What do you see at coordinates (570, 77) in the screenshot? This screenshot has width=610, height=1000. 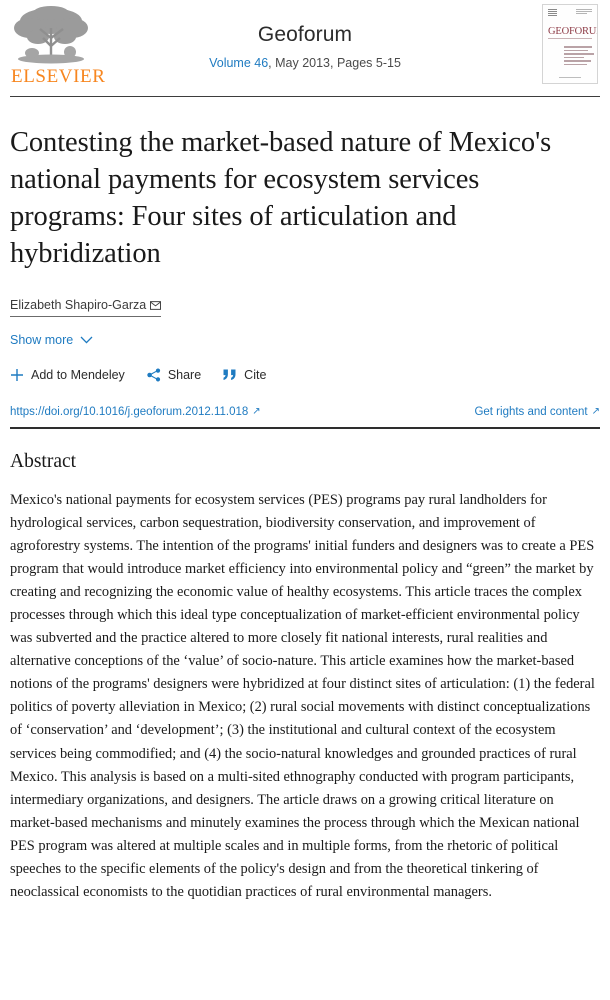 I see `cover-footer-line` at bounding box center [570, 77].